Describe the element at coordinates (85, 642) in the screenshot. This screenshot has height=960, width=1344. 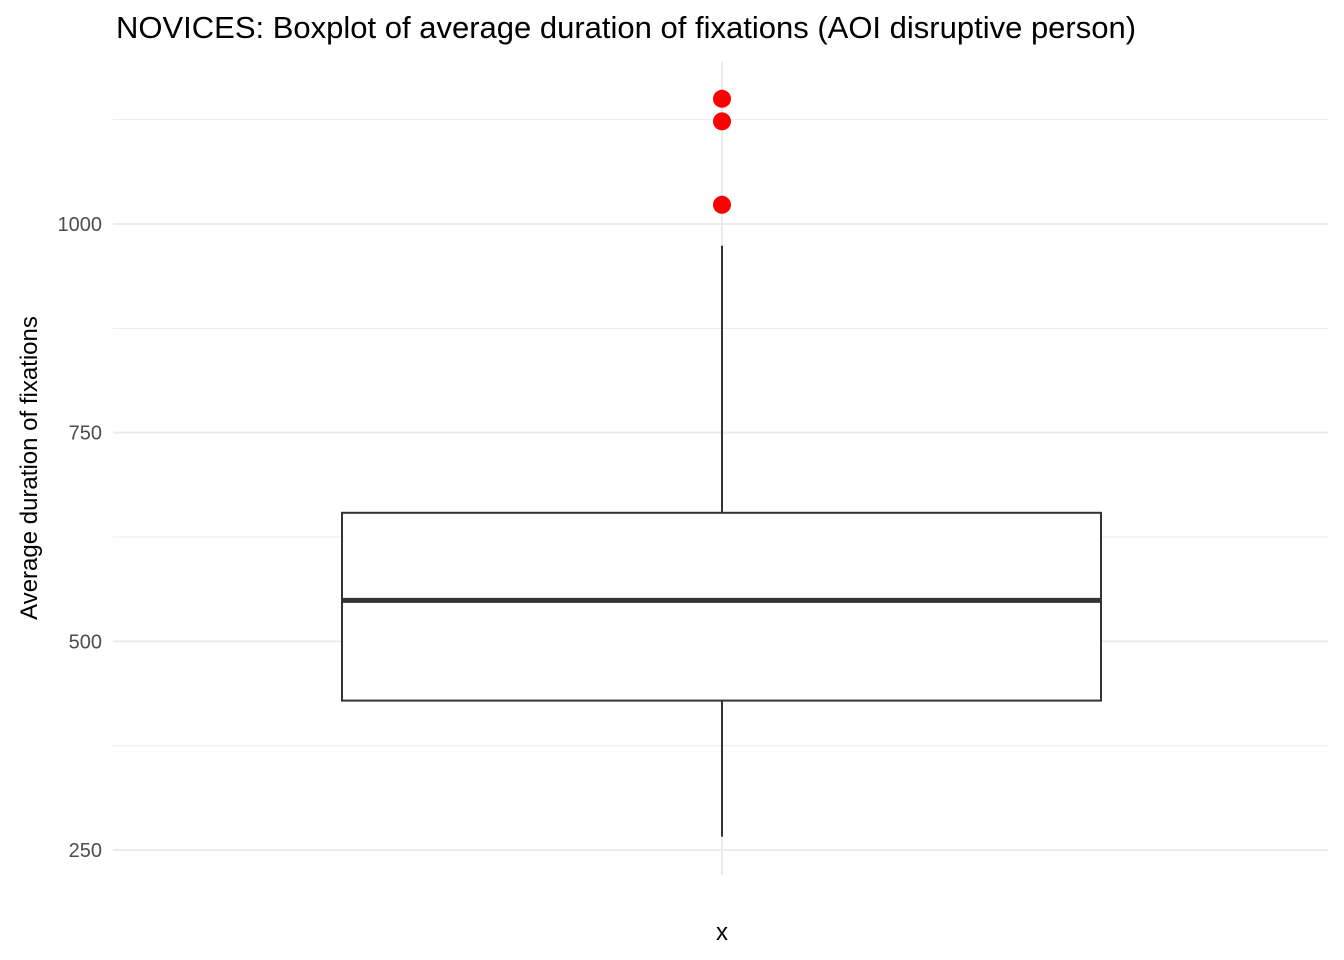
I see `y-tick-label: 500` at that location.